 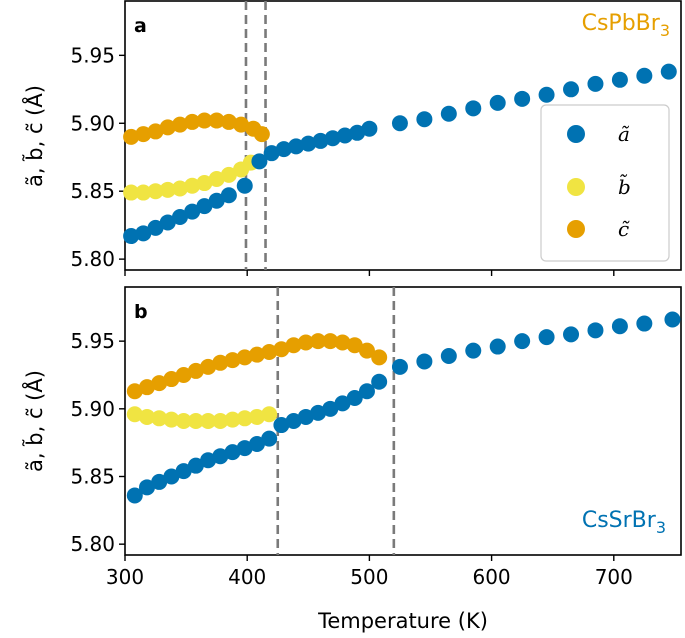 What do you see at coordinates (369, 577) in the screenshot?
I see `x-tick-label: 500` at bounding box center [369, 577].